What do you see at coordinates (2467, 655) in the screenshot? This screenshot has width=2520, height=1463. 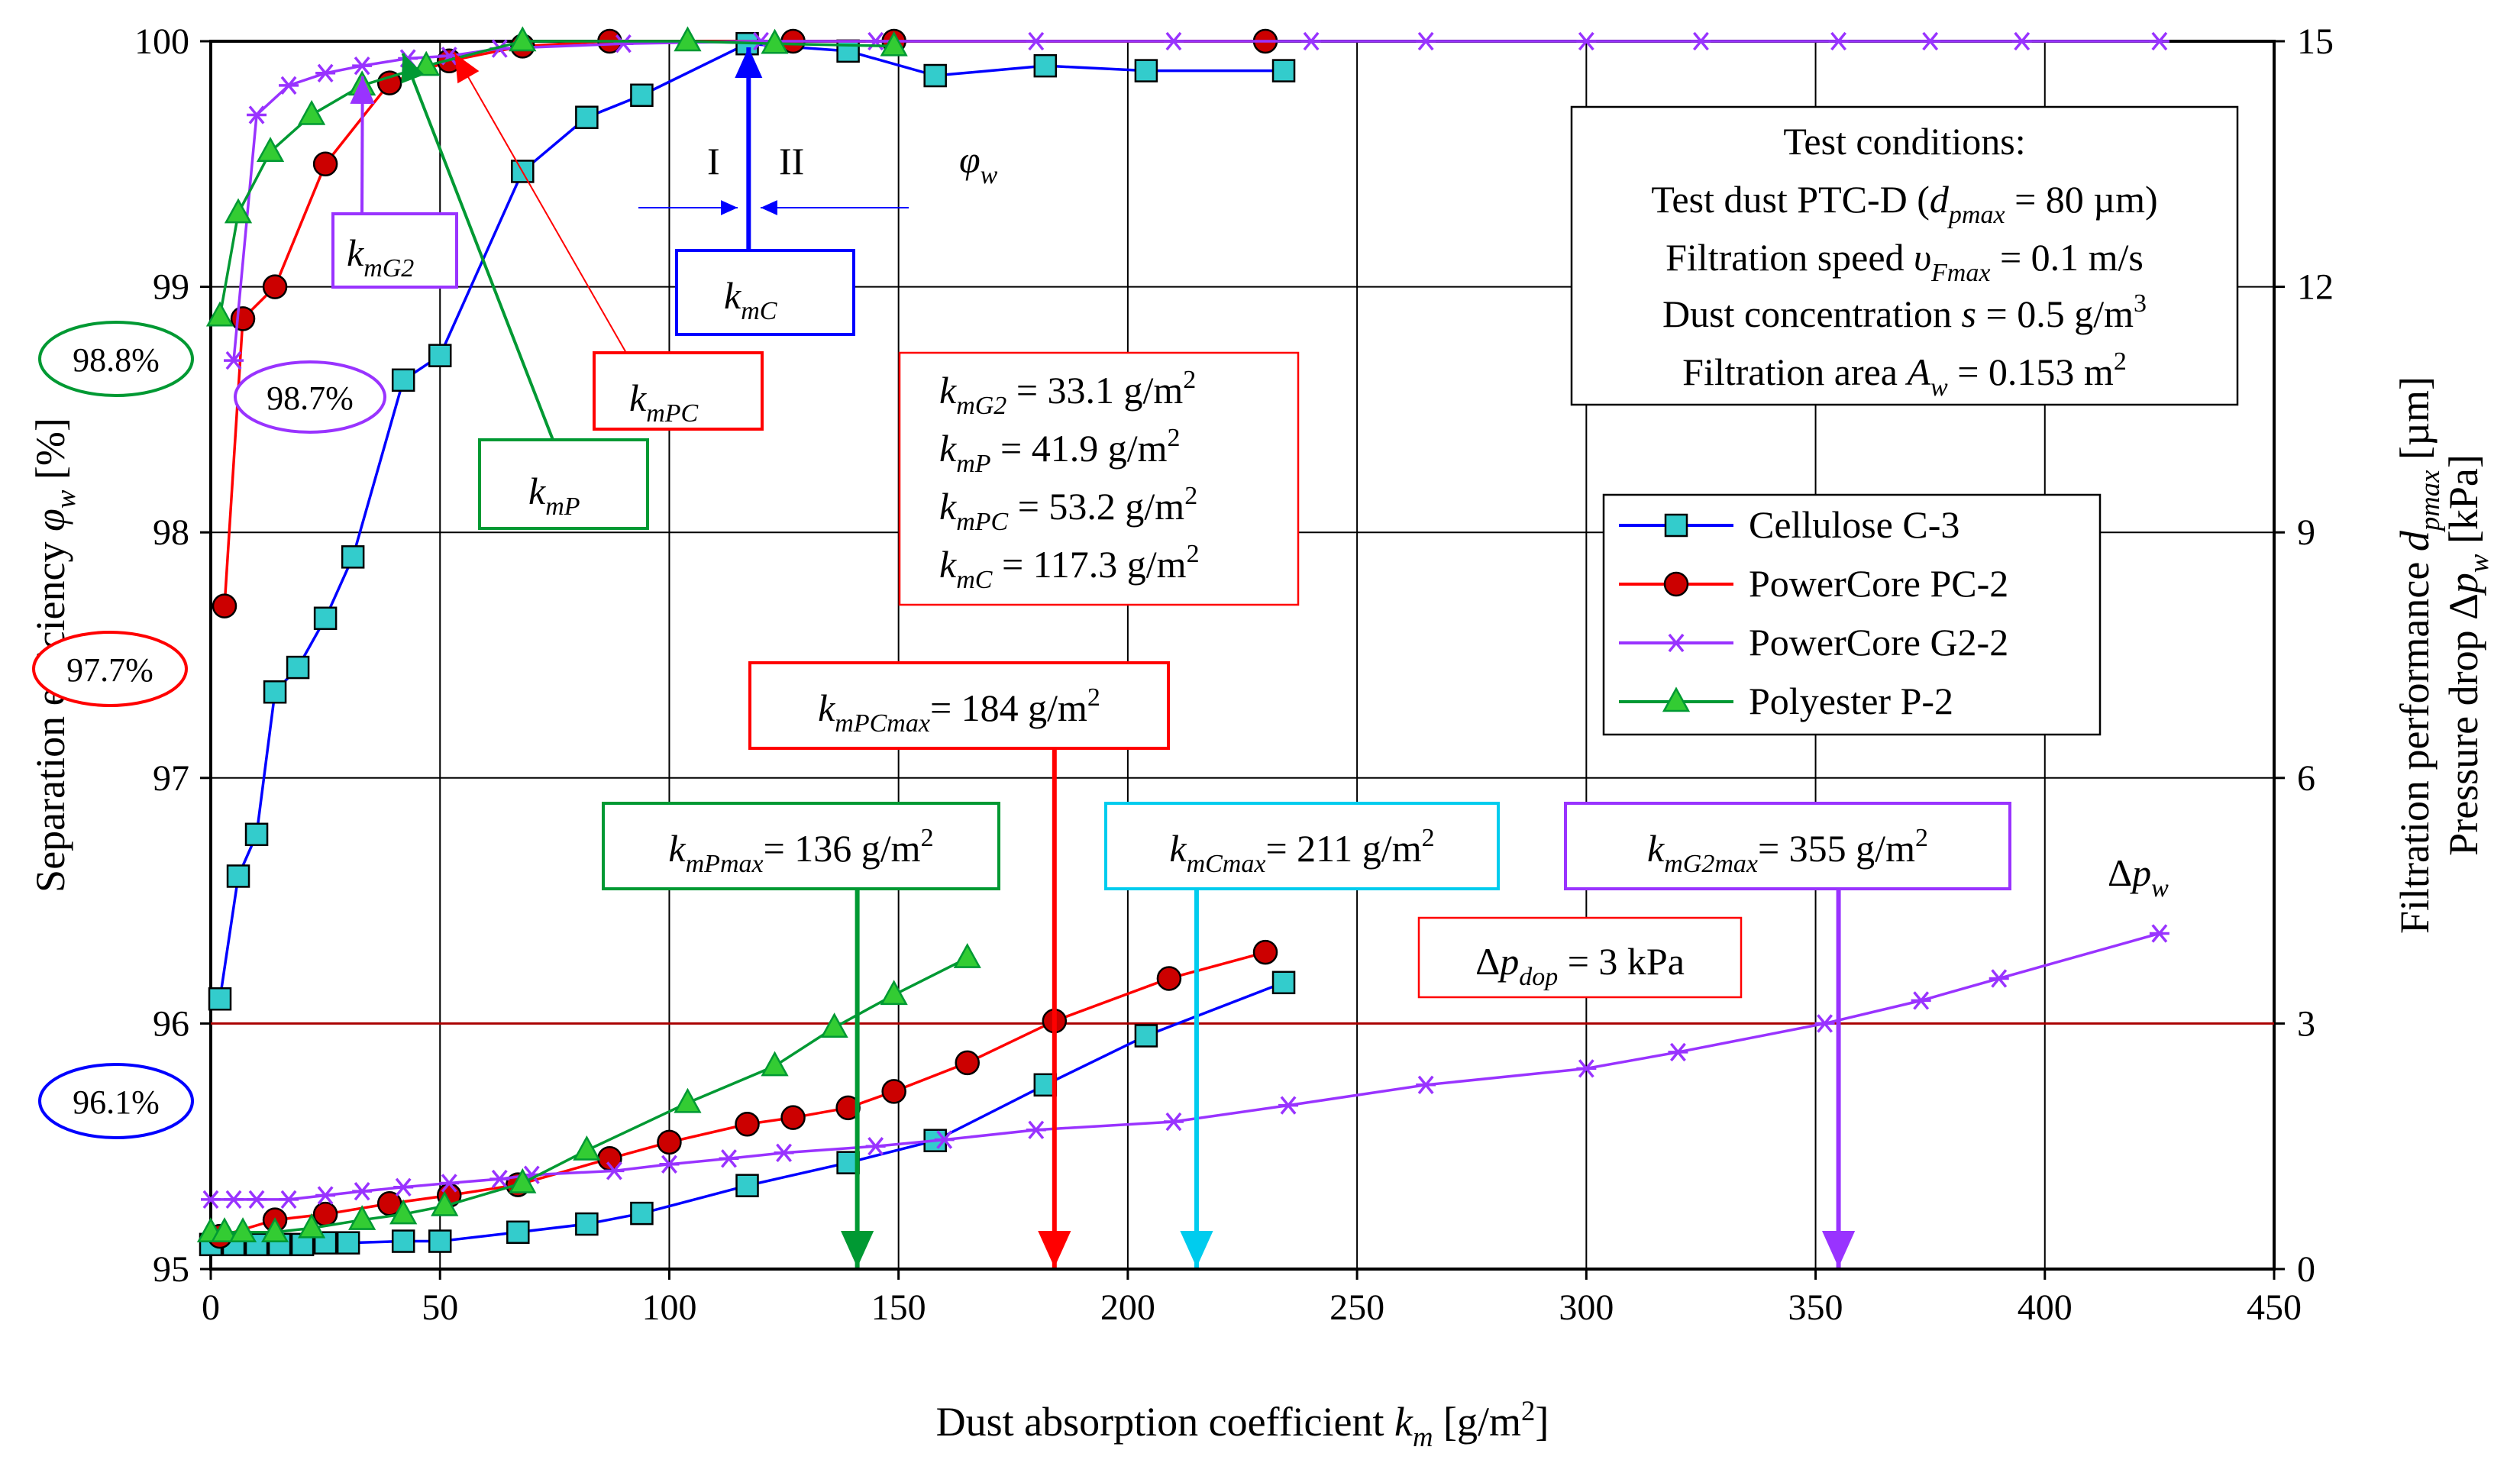 I see `y-right-axis-title-2: Pressure drop Δpw [kPa]` at bounding box center [2467, 655].